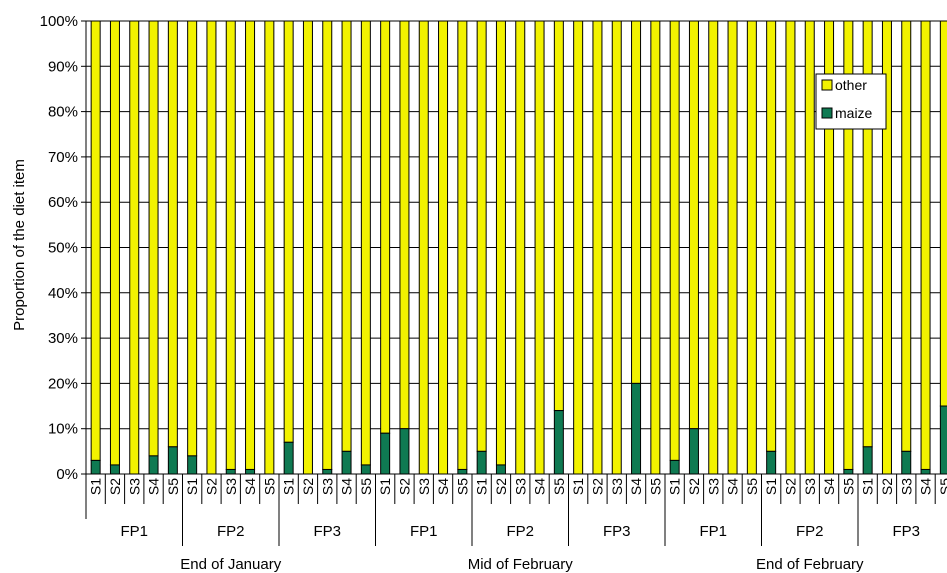 The height and width of the screenshot is (573, 947). What do you see at coordinates (827, 85) in the screenshot?
I see `legend-swatch-other` at bounding box center [827, 85].